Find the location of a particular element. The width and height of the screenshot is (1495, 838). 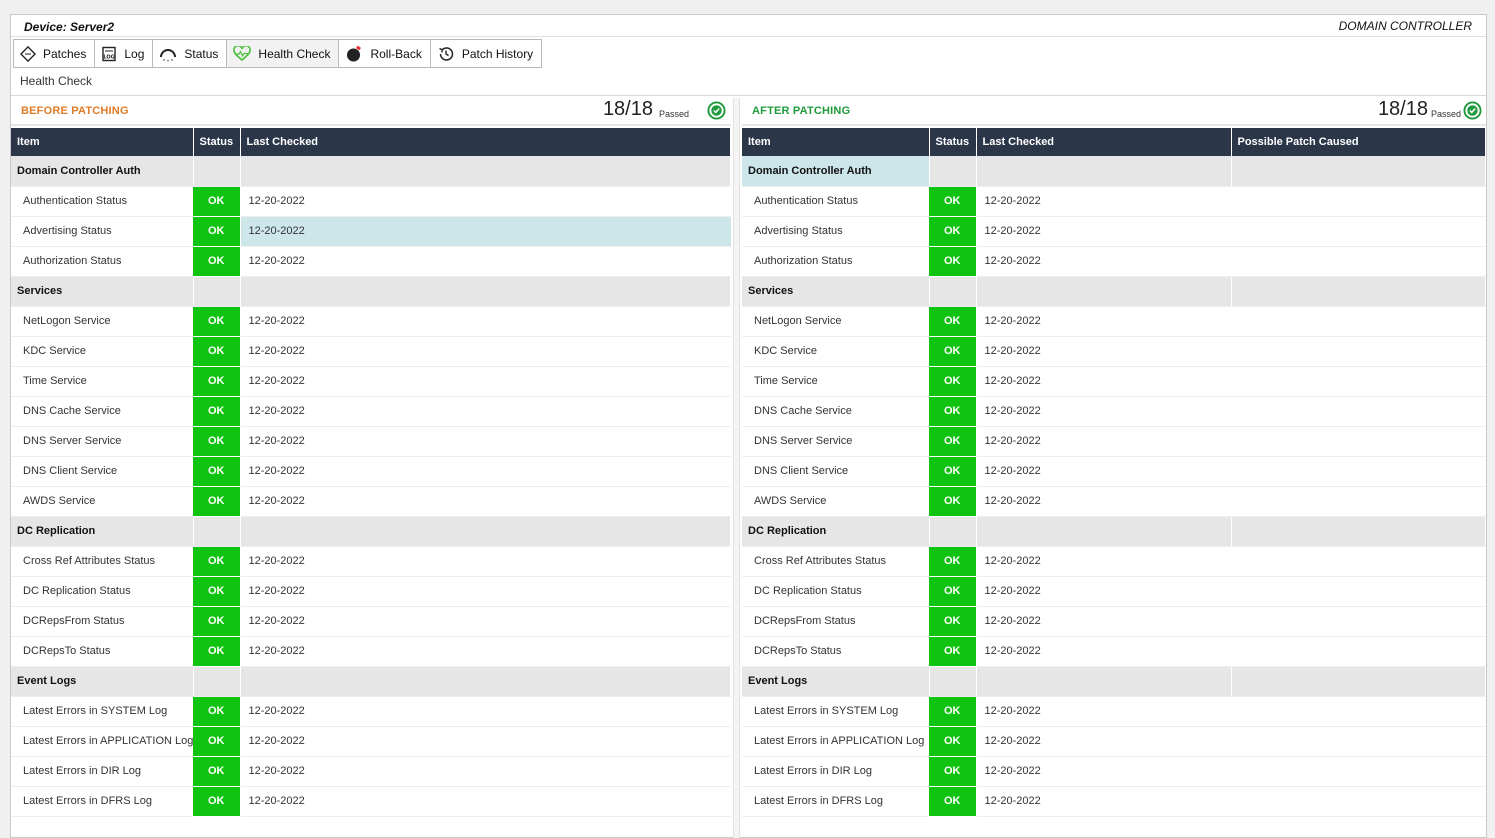

item-name: Latest Errors in SYSTEM Log is located at coordinates (102, 711).